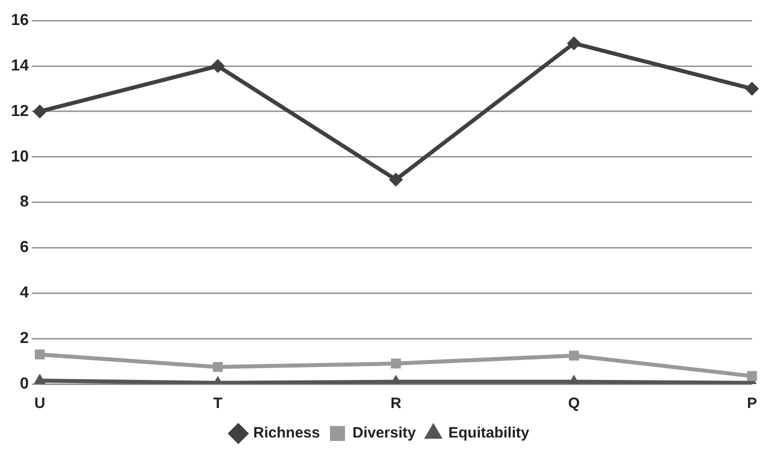 This screenshot has height=459, width=770. Describe the element at coordinates (24, 383) in the screenshot. I see `y-tick-label: 0` at that location.